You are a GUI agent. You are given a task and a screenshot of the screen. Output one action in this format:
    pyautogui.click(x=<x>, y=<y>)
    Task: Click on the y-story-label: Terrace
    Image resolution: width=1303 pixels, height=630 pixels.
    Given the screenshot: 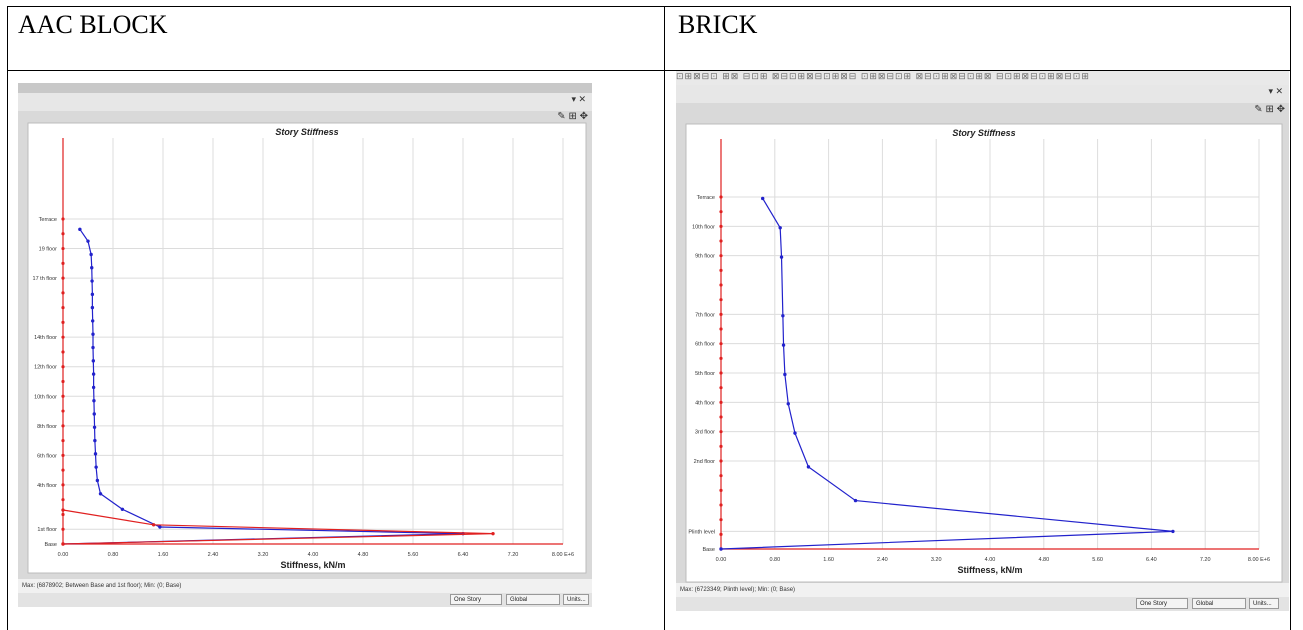 What is the action you would take?
    pyautogui.click(x=706, y=198)
    